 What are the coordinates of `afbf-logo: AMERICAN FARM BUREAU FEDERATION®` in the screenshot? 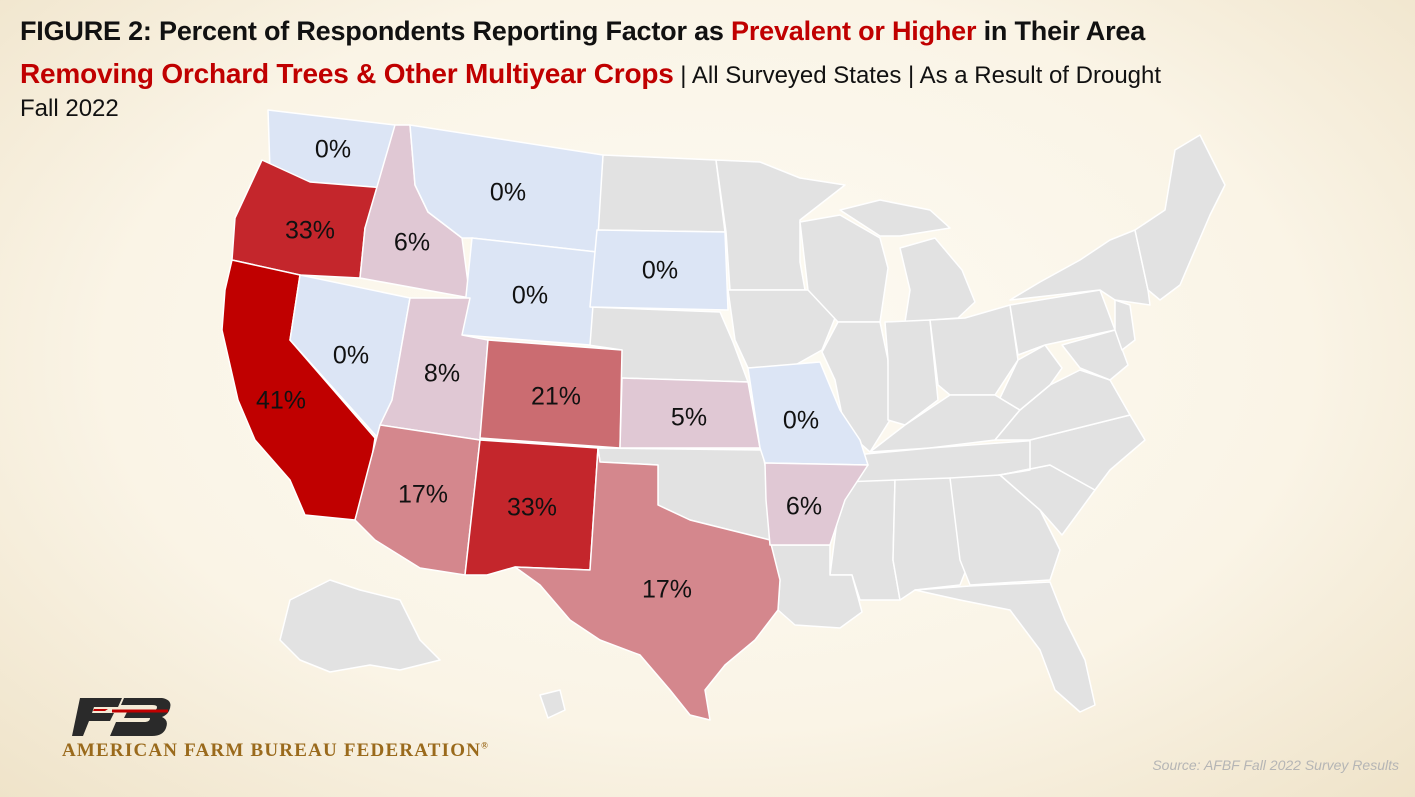 It's located at (292, 733).